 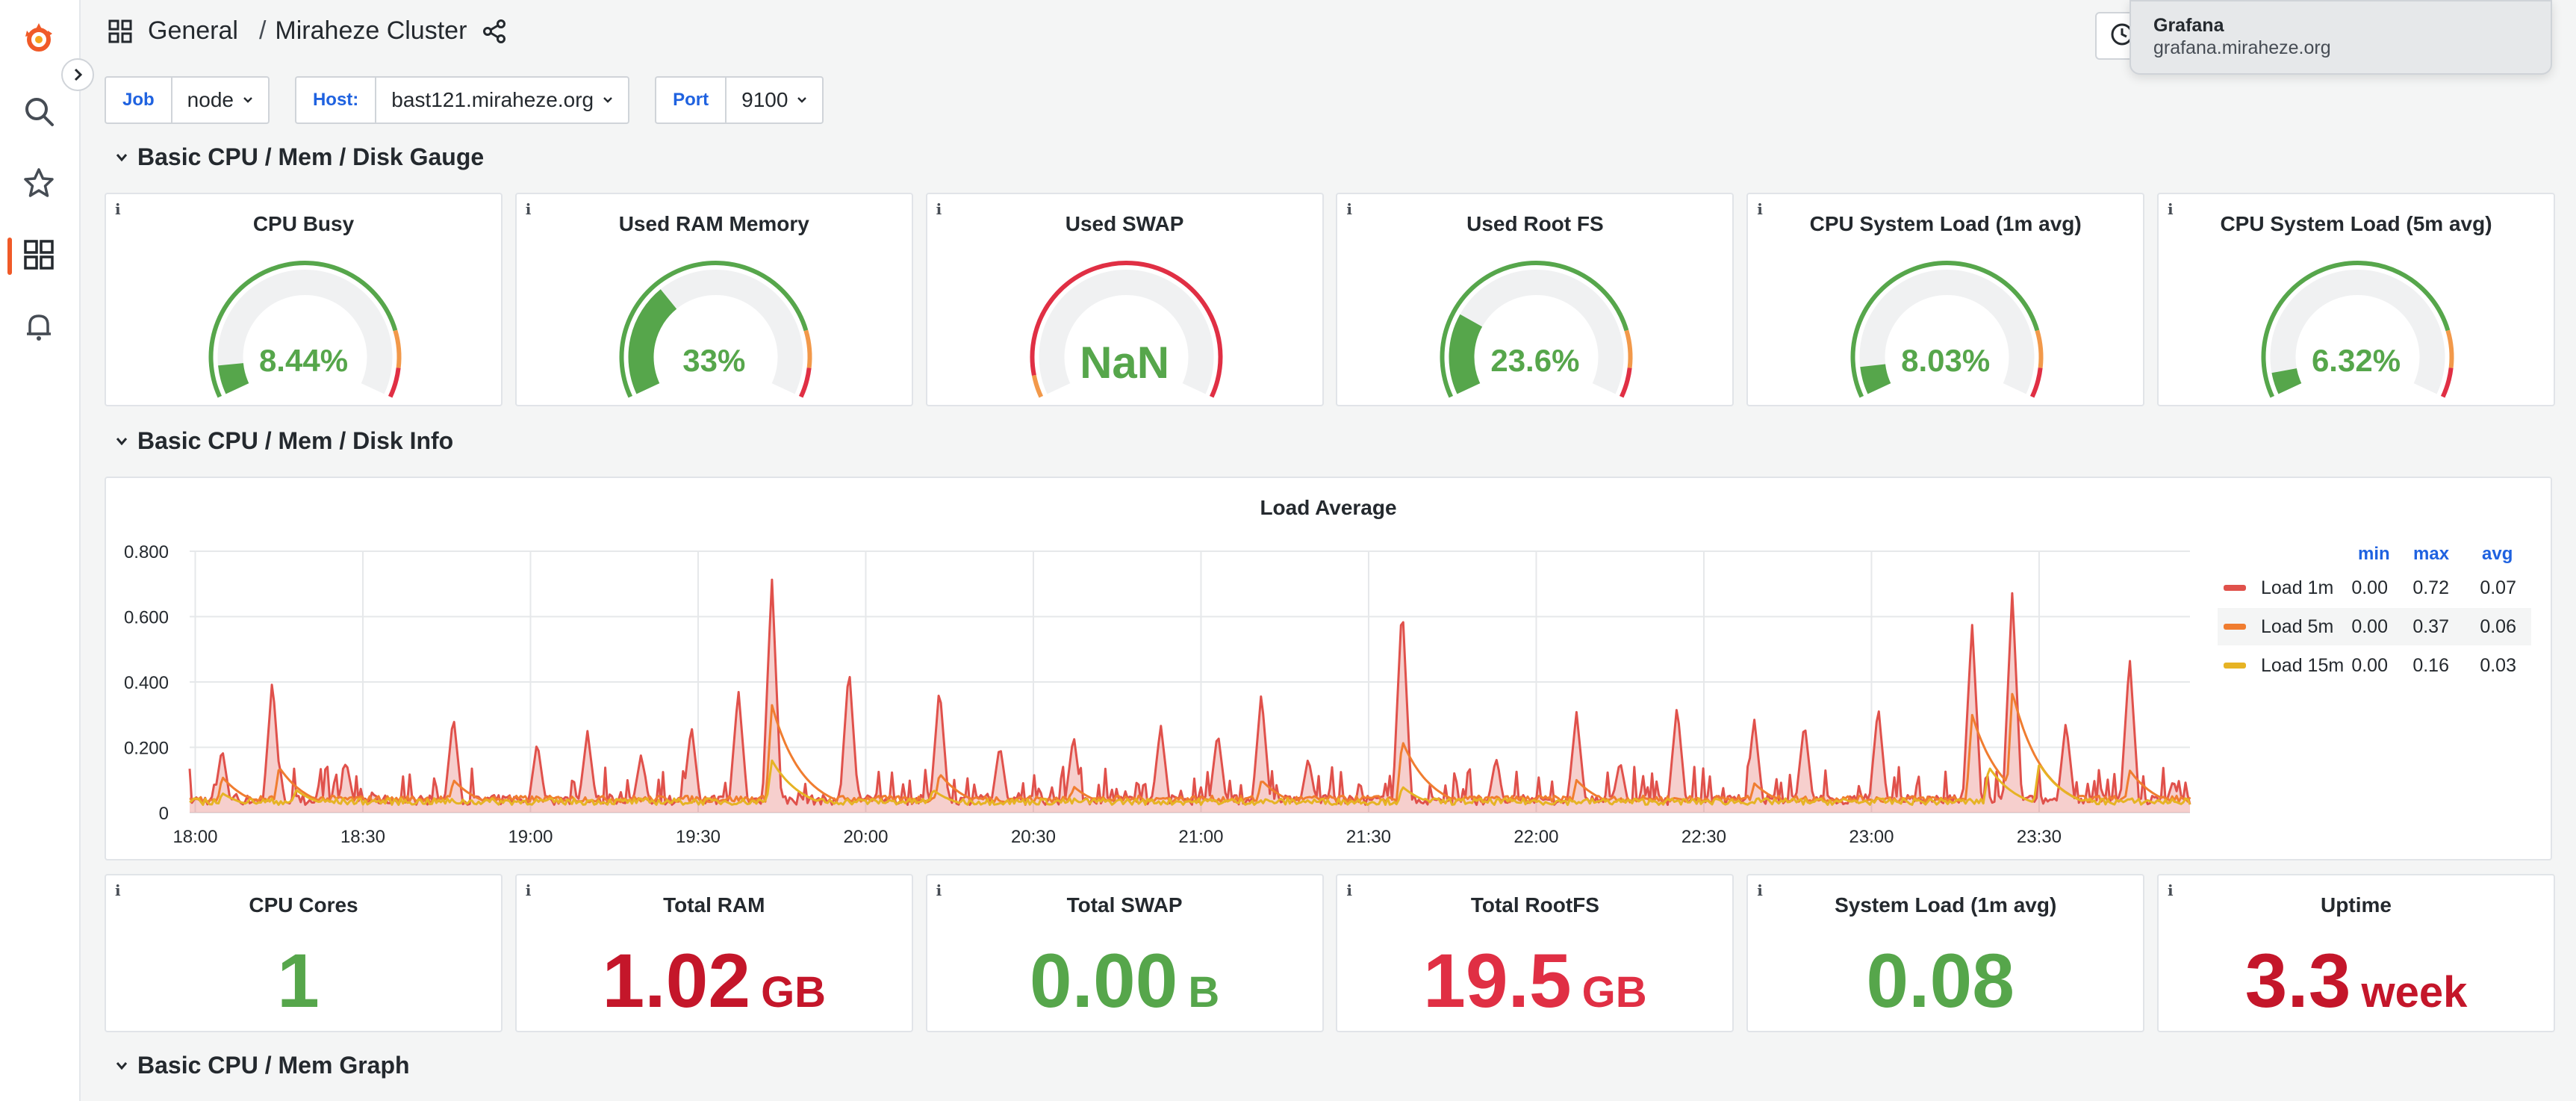 What do you see at coordinates (146, 552) in the screenshot?
I see `y-tick-label: 0.800` at bounding box center [146, 552].